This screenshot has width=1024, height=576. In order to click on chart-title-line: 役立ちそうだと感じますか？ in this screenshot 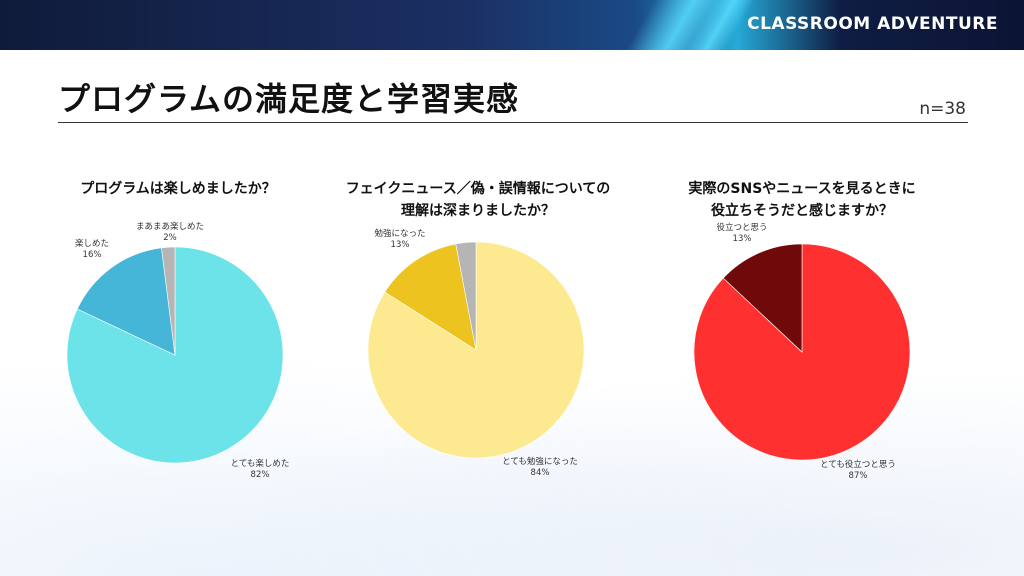, I will do `click(802, 211)`.